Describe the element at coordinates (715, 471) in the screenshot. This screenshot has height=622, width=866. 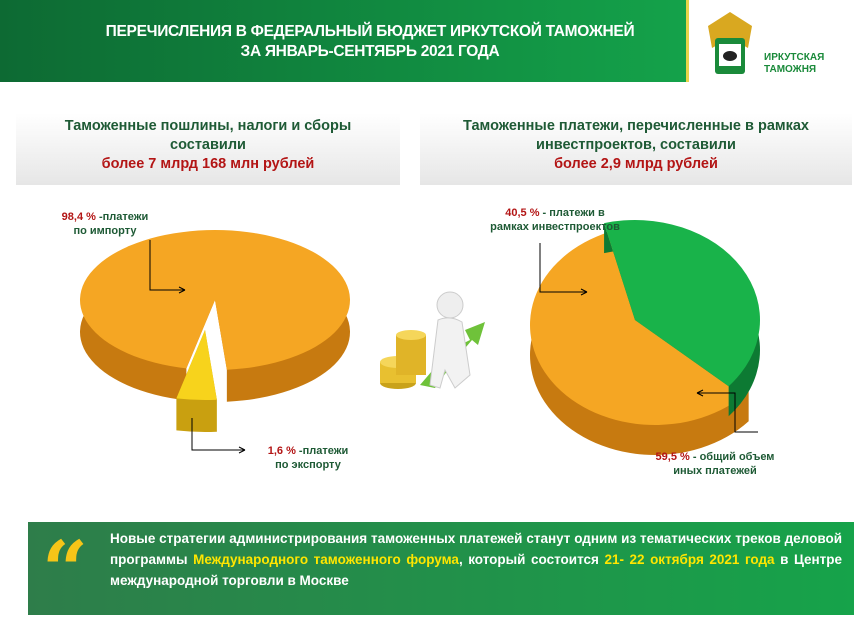
I see `other-text-2: иных платежей` at that location.